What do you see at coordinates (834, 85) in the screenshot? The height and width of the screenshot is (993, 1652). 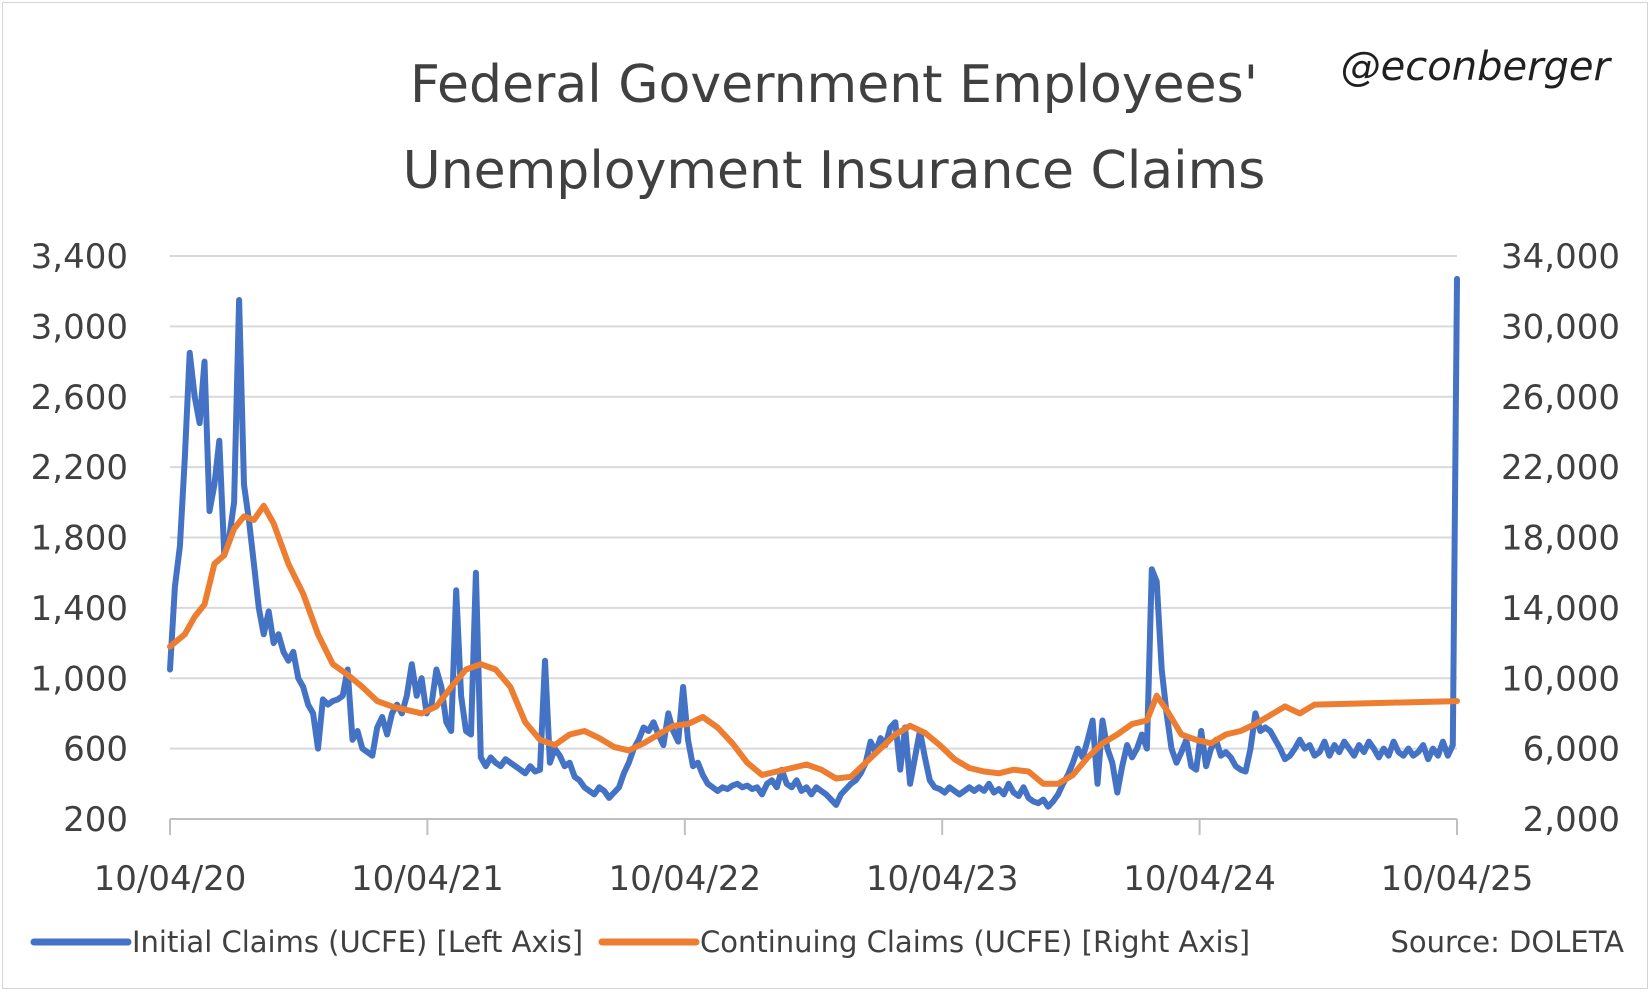 I see `chart-title-line-1: Federal Government Employees'` at bounding box center [834, 85].